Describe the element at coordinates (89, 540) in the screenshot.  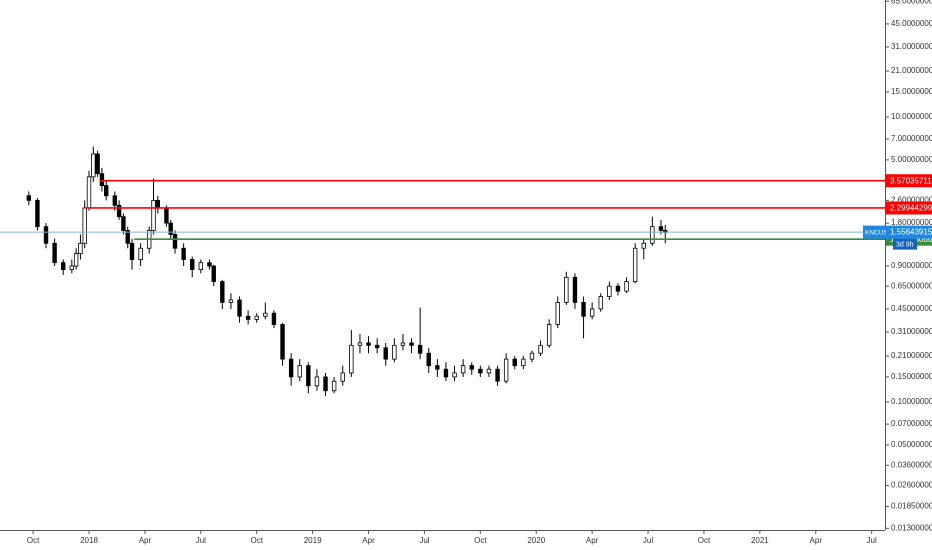
I see `x-tick-label: 2018` at that location.